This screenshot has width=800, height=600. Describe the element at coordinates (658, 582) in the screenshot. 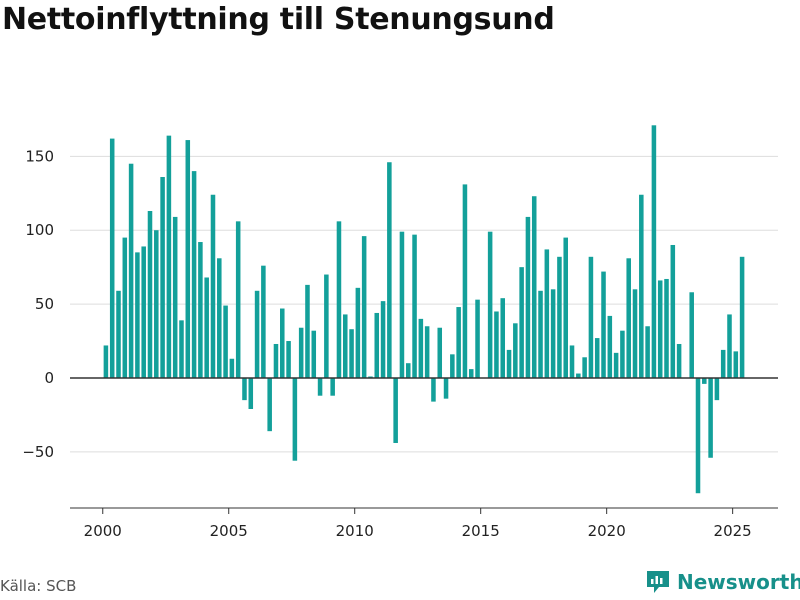

I see `newsworthy-logo-icon` at that location.